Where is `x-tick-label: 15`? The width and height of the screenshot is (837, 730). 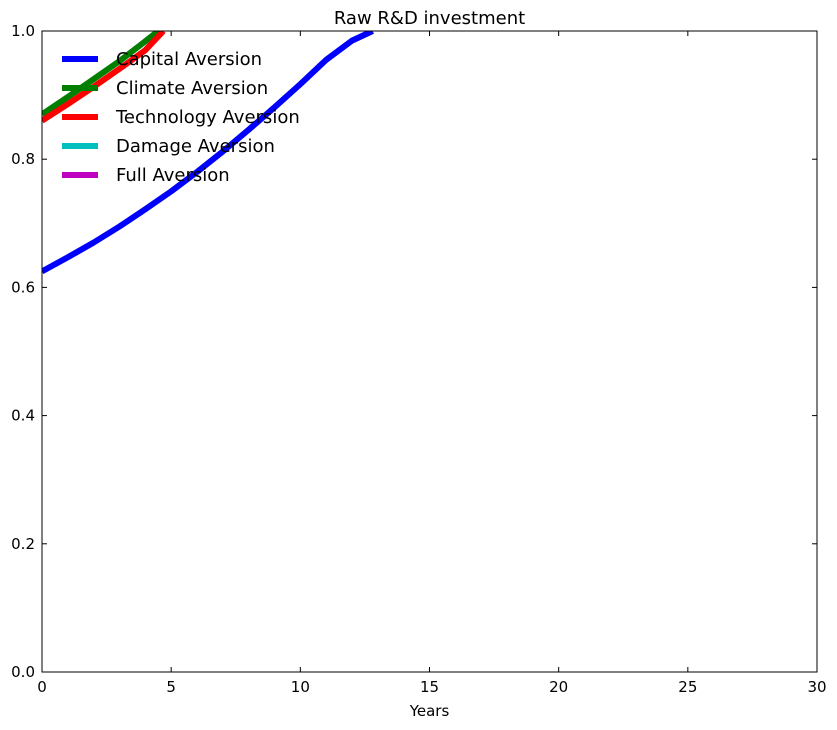 x-tick-label: 15 is located at coordinates (429, 687).